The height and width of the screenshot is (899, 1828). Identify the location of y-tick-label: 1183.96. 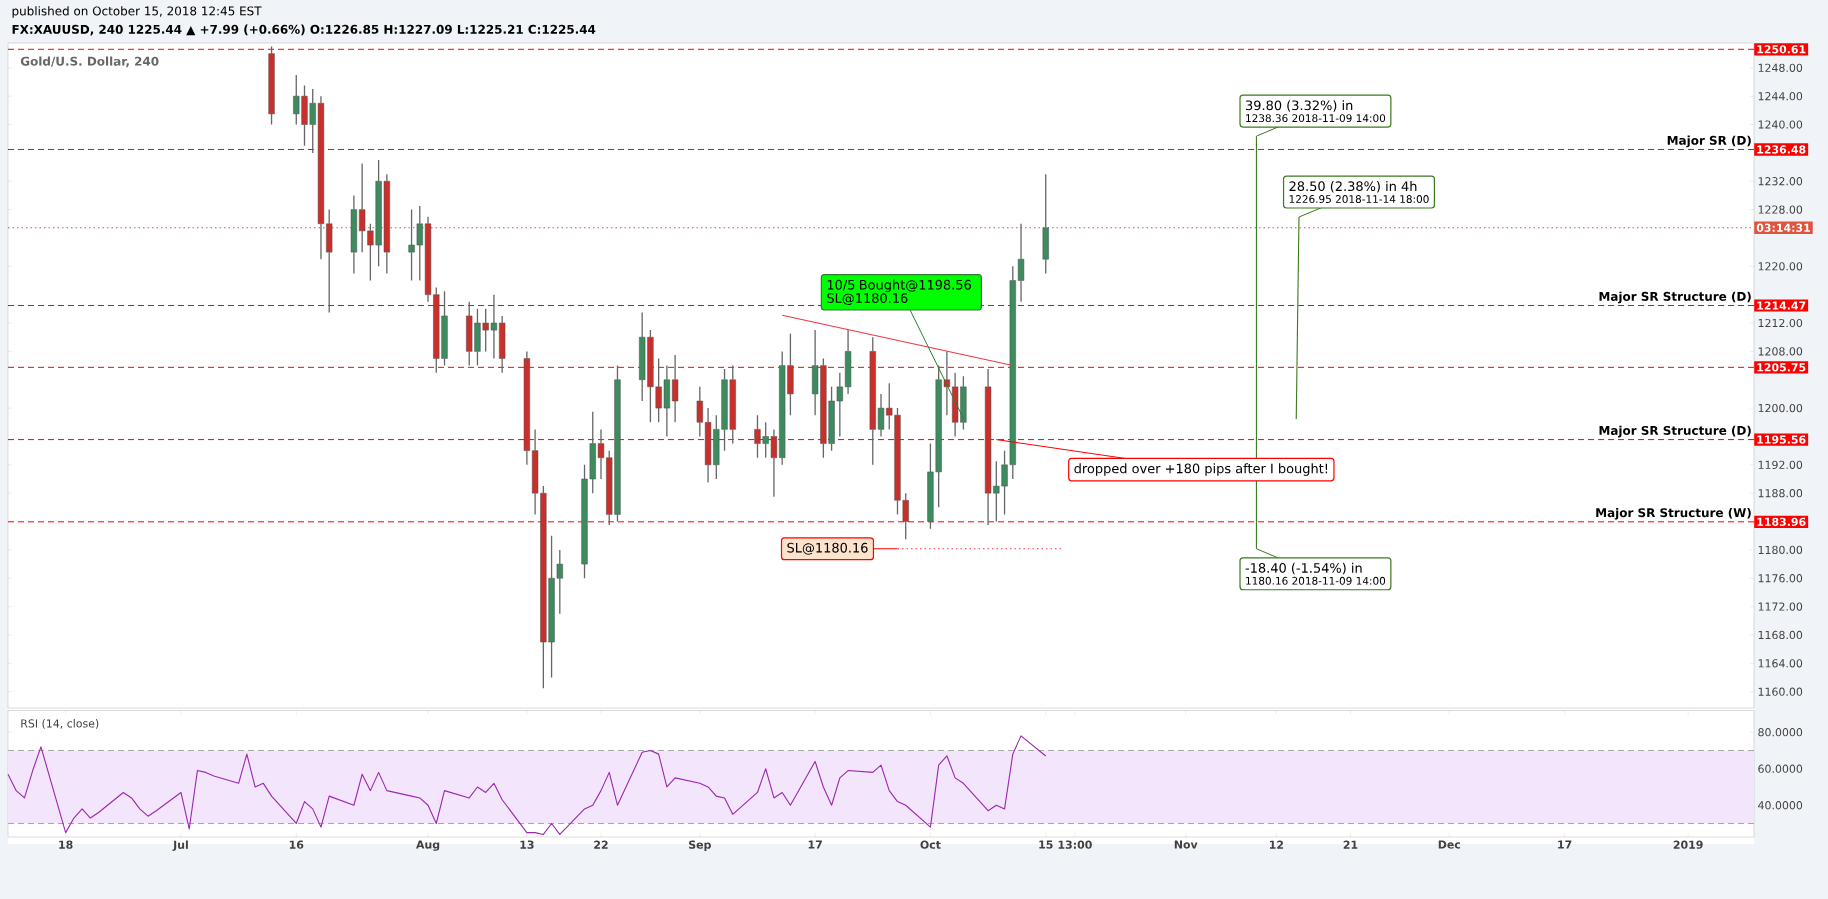
(1781, 521).